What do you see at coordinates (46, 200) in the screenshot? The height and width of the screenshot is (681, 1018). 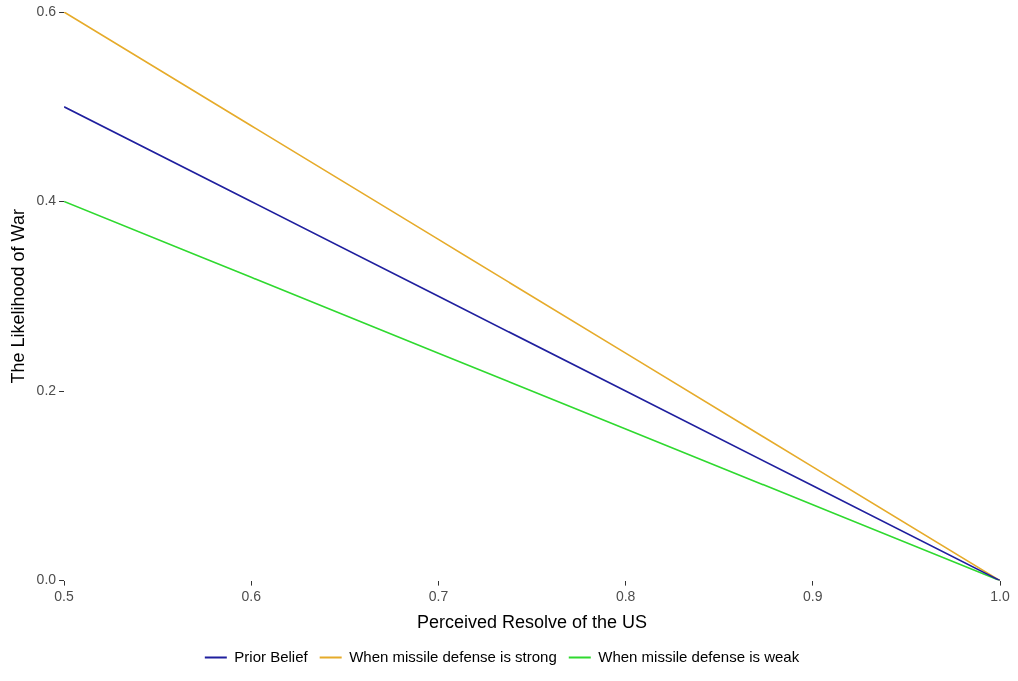 I see `y-tick-label: 0.4` at bounding box center [46, 200].